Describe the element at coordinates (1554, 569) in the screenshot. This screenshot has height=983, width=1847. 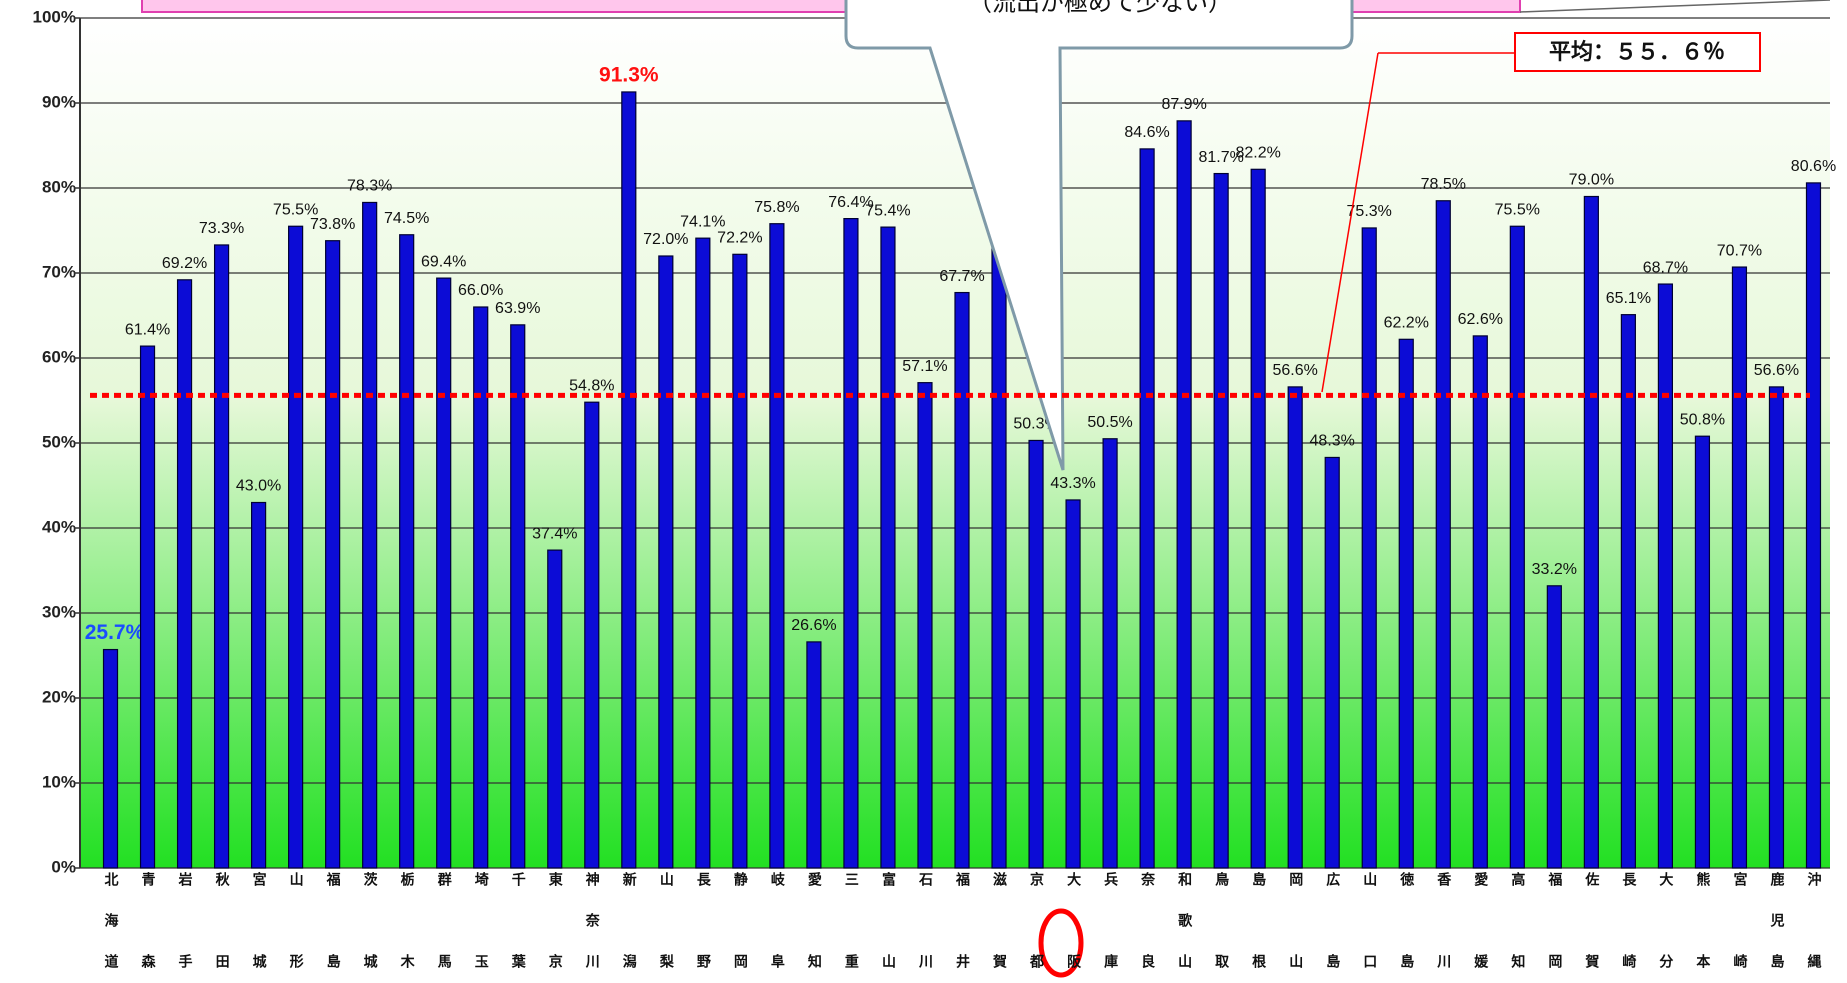
I see `data-label: 33.2%` at that location.